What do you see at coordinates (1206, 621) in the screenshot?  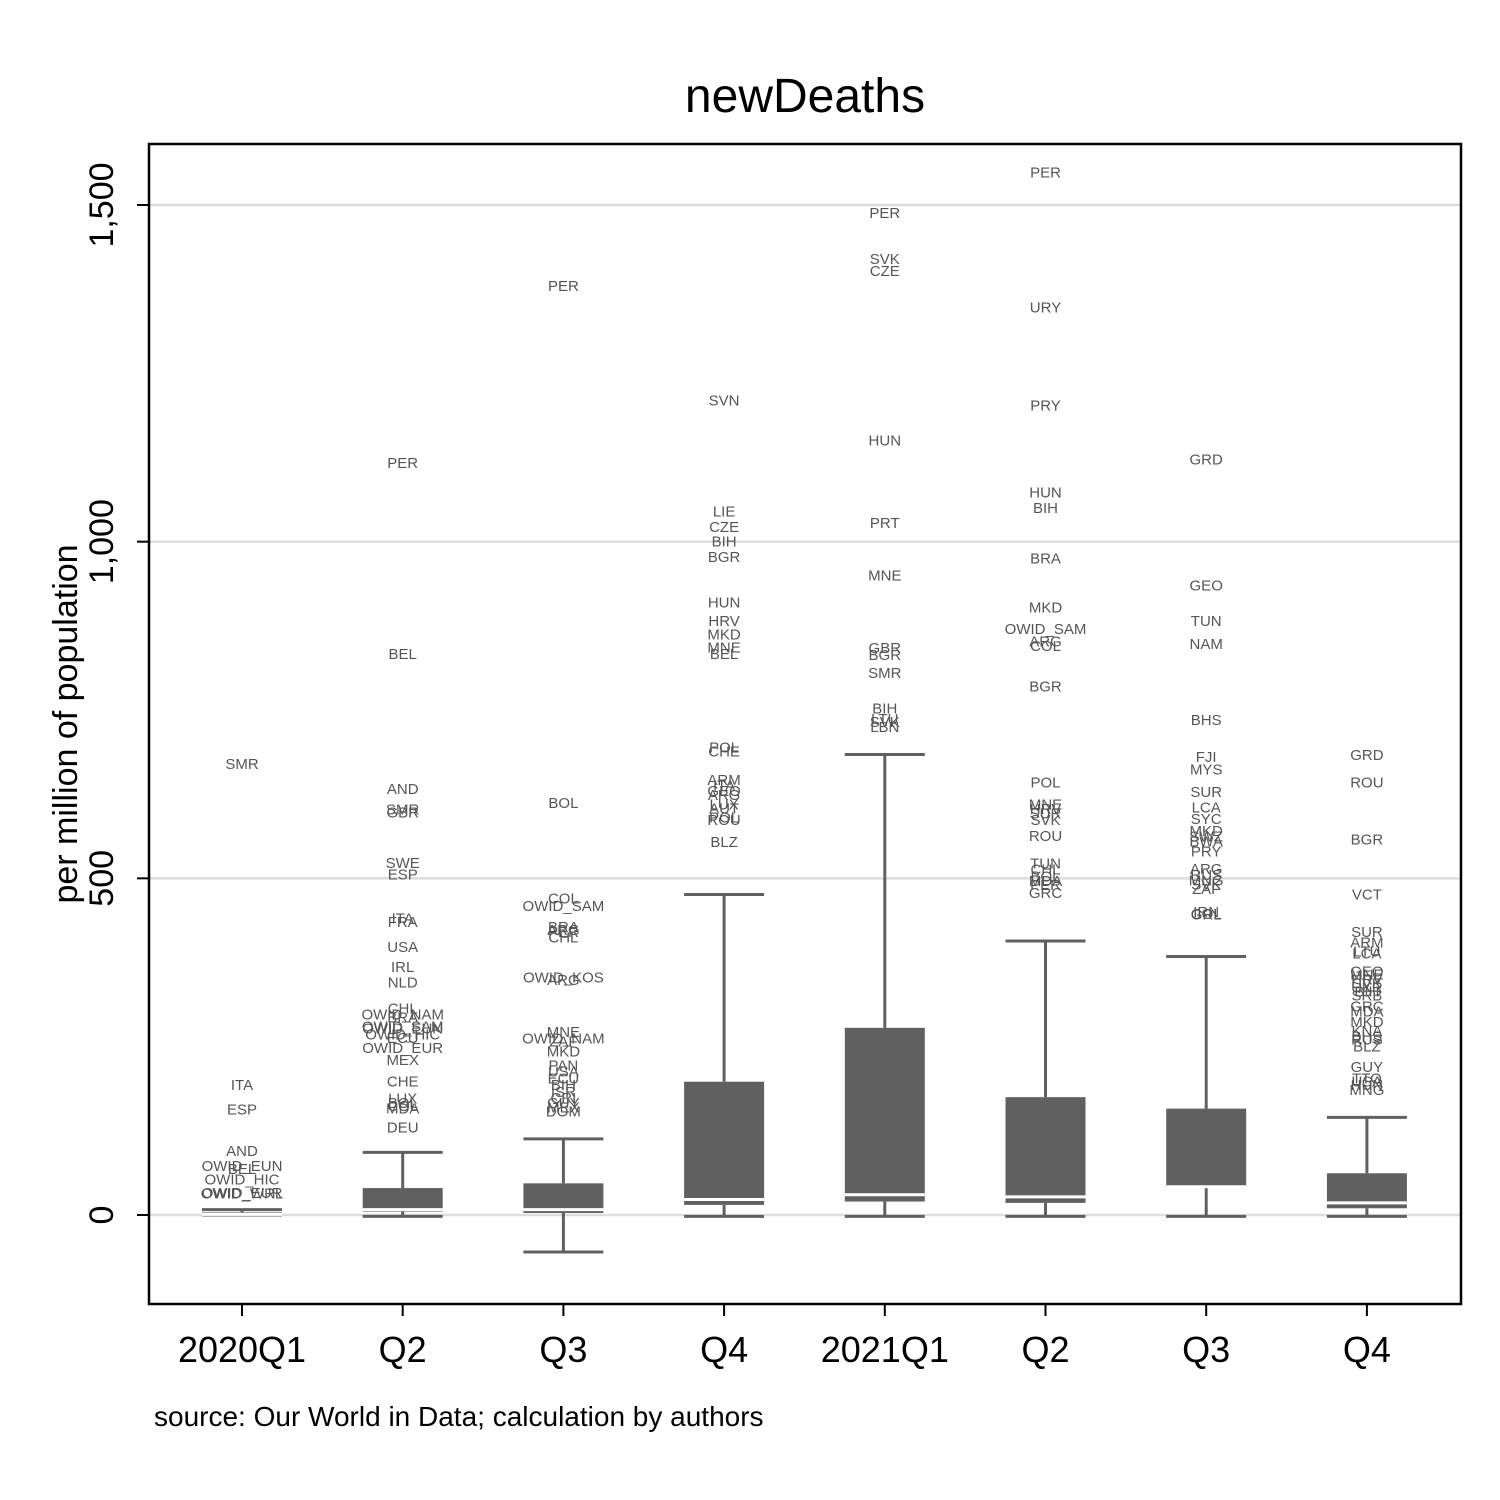 I see `outlier-label-6-2: TUN` at bounding box center [1206, 621].